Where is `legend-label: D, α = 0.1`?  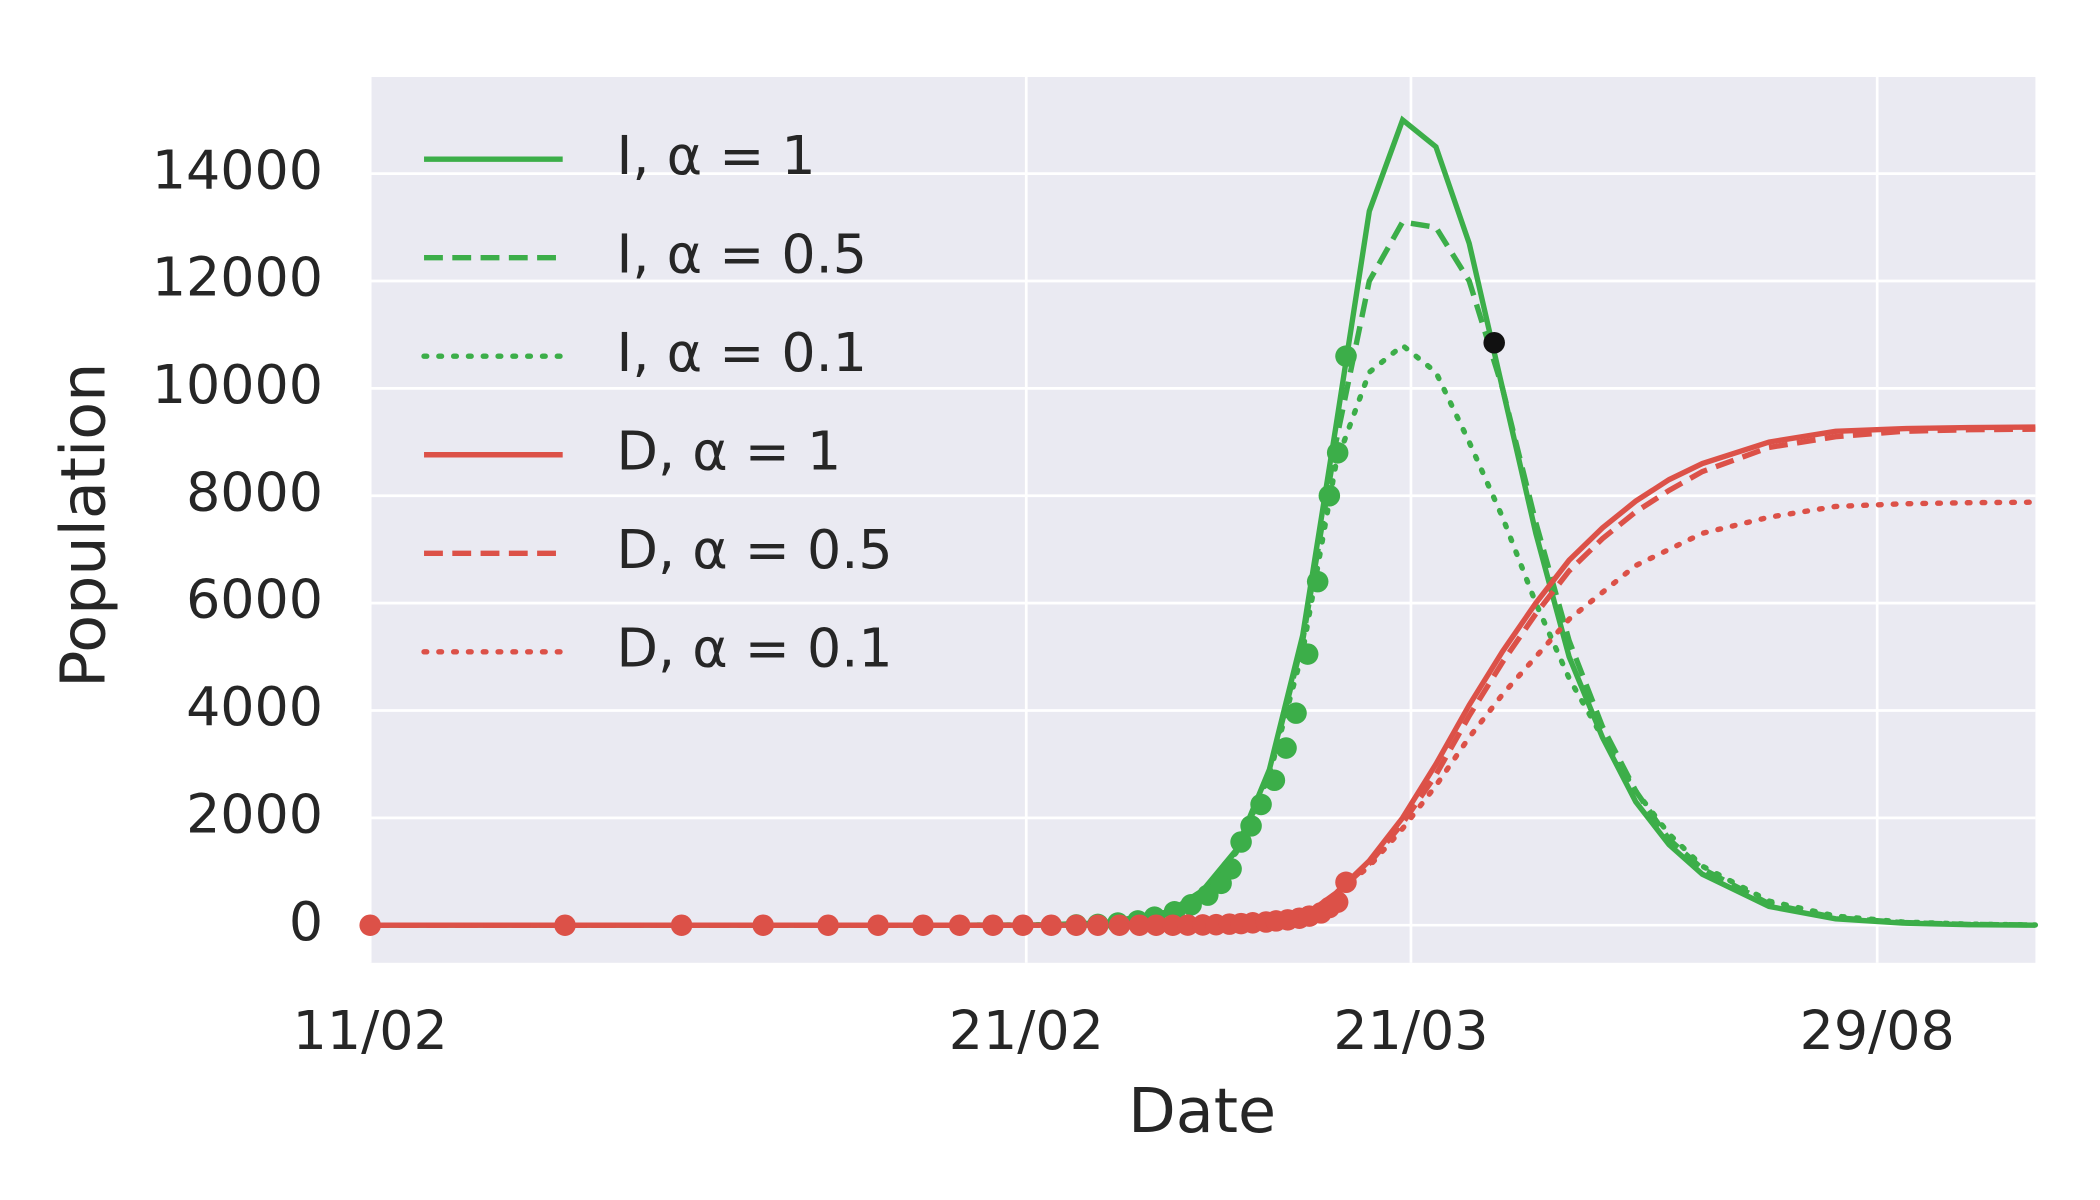
legend-label: D, α = 0.1 is located at coordinates (755, 647).